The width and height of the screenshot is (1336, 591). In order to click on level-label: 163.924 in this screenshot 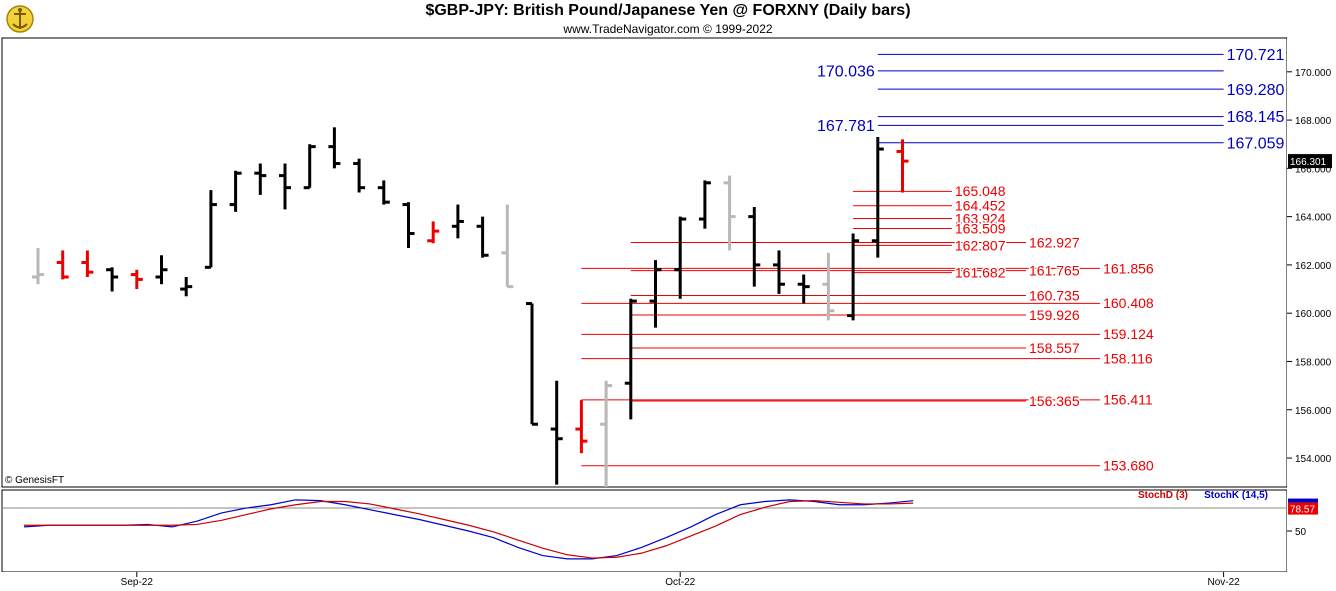, I will do `click(980, 218)`.